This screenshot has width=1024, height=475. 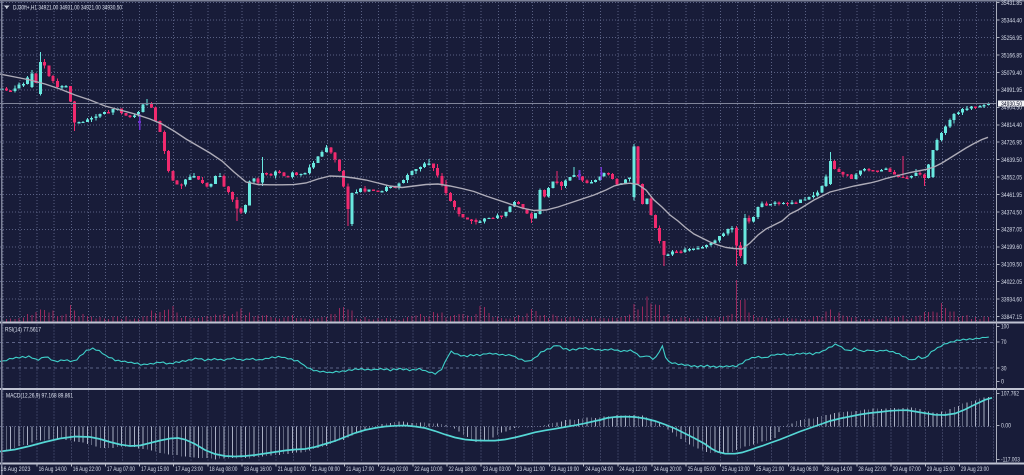 What do you see at coordinates (907, 469) in the screenshot?
I see `svg-text: 29 Aug 07:00` at bounding box center [907, 469].